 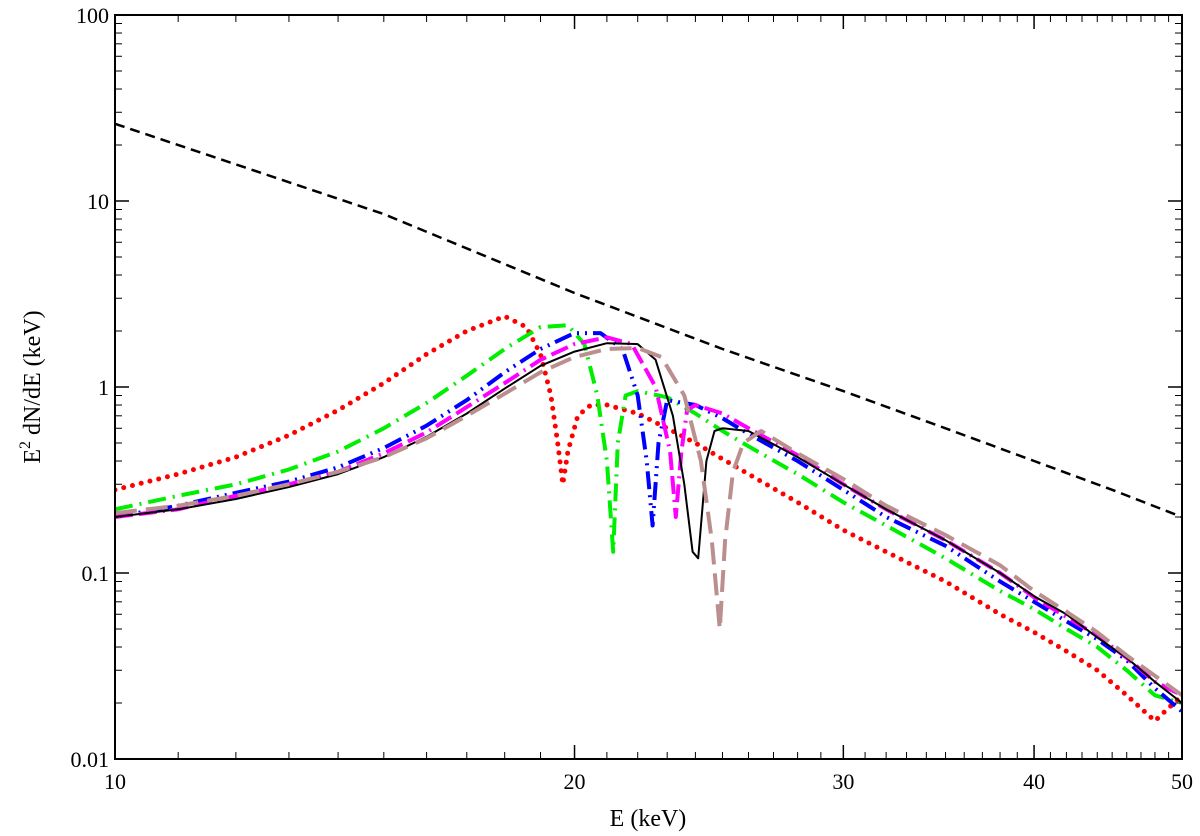 What do you see at coordinates (25, 445) in the screenshot?
I see `y-axis-label-superscript: 2` at bounding box center [25, 445].